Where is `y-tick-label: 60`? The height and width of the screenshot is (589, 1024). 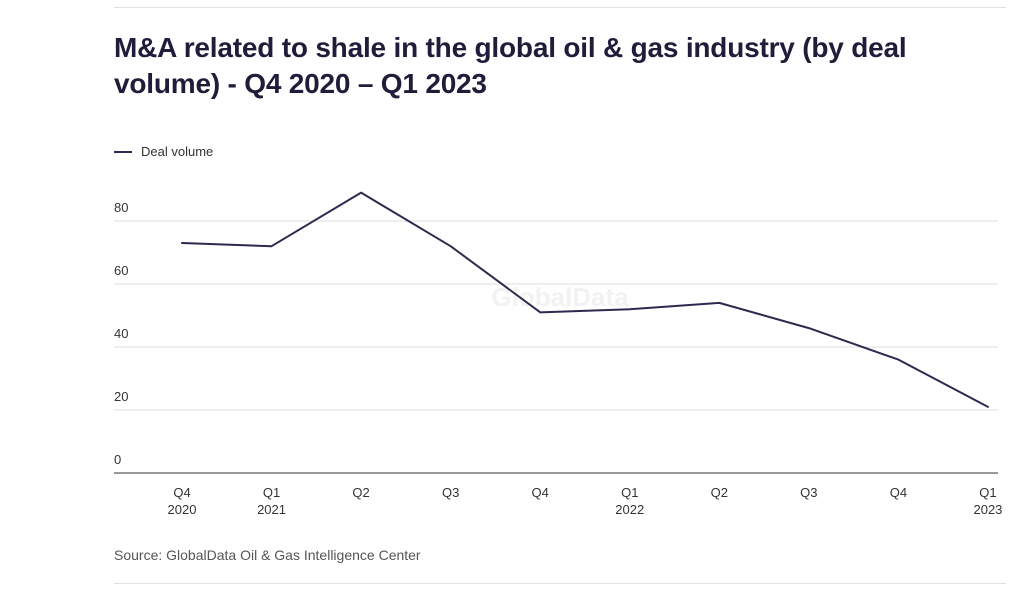
y-tick-label: 60 is located at coordinates (121, 270).